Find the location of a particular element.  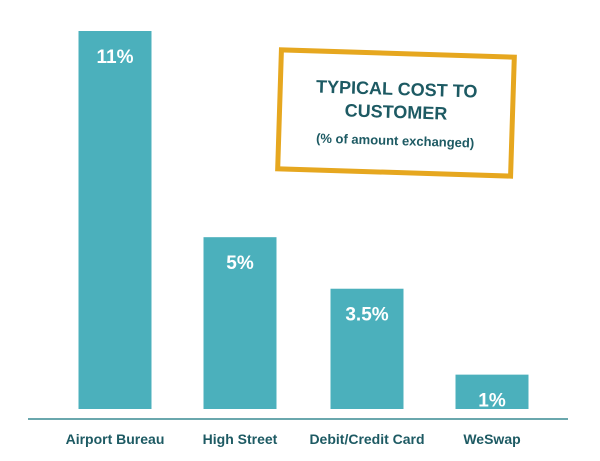

category-label-high-street: High Street is located at coordinates (240, 439).